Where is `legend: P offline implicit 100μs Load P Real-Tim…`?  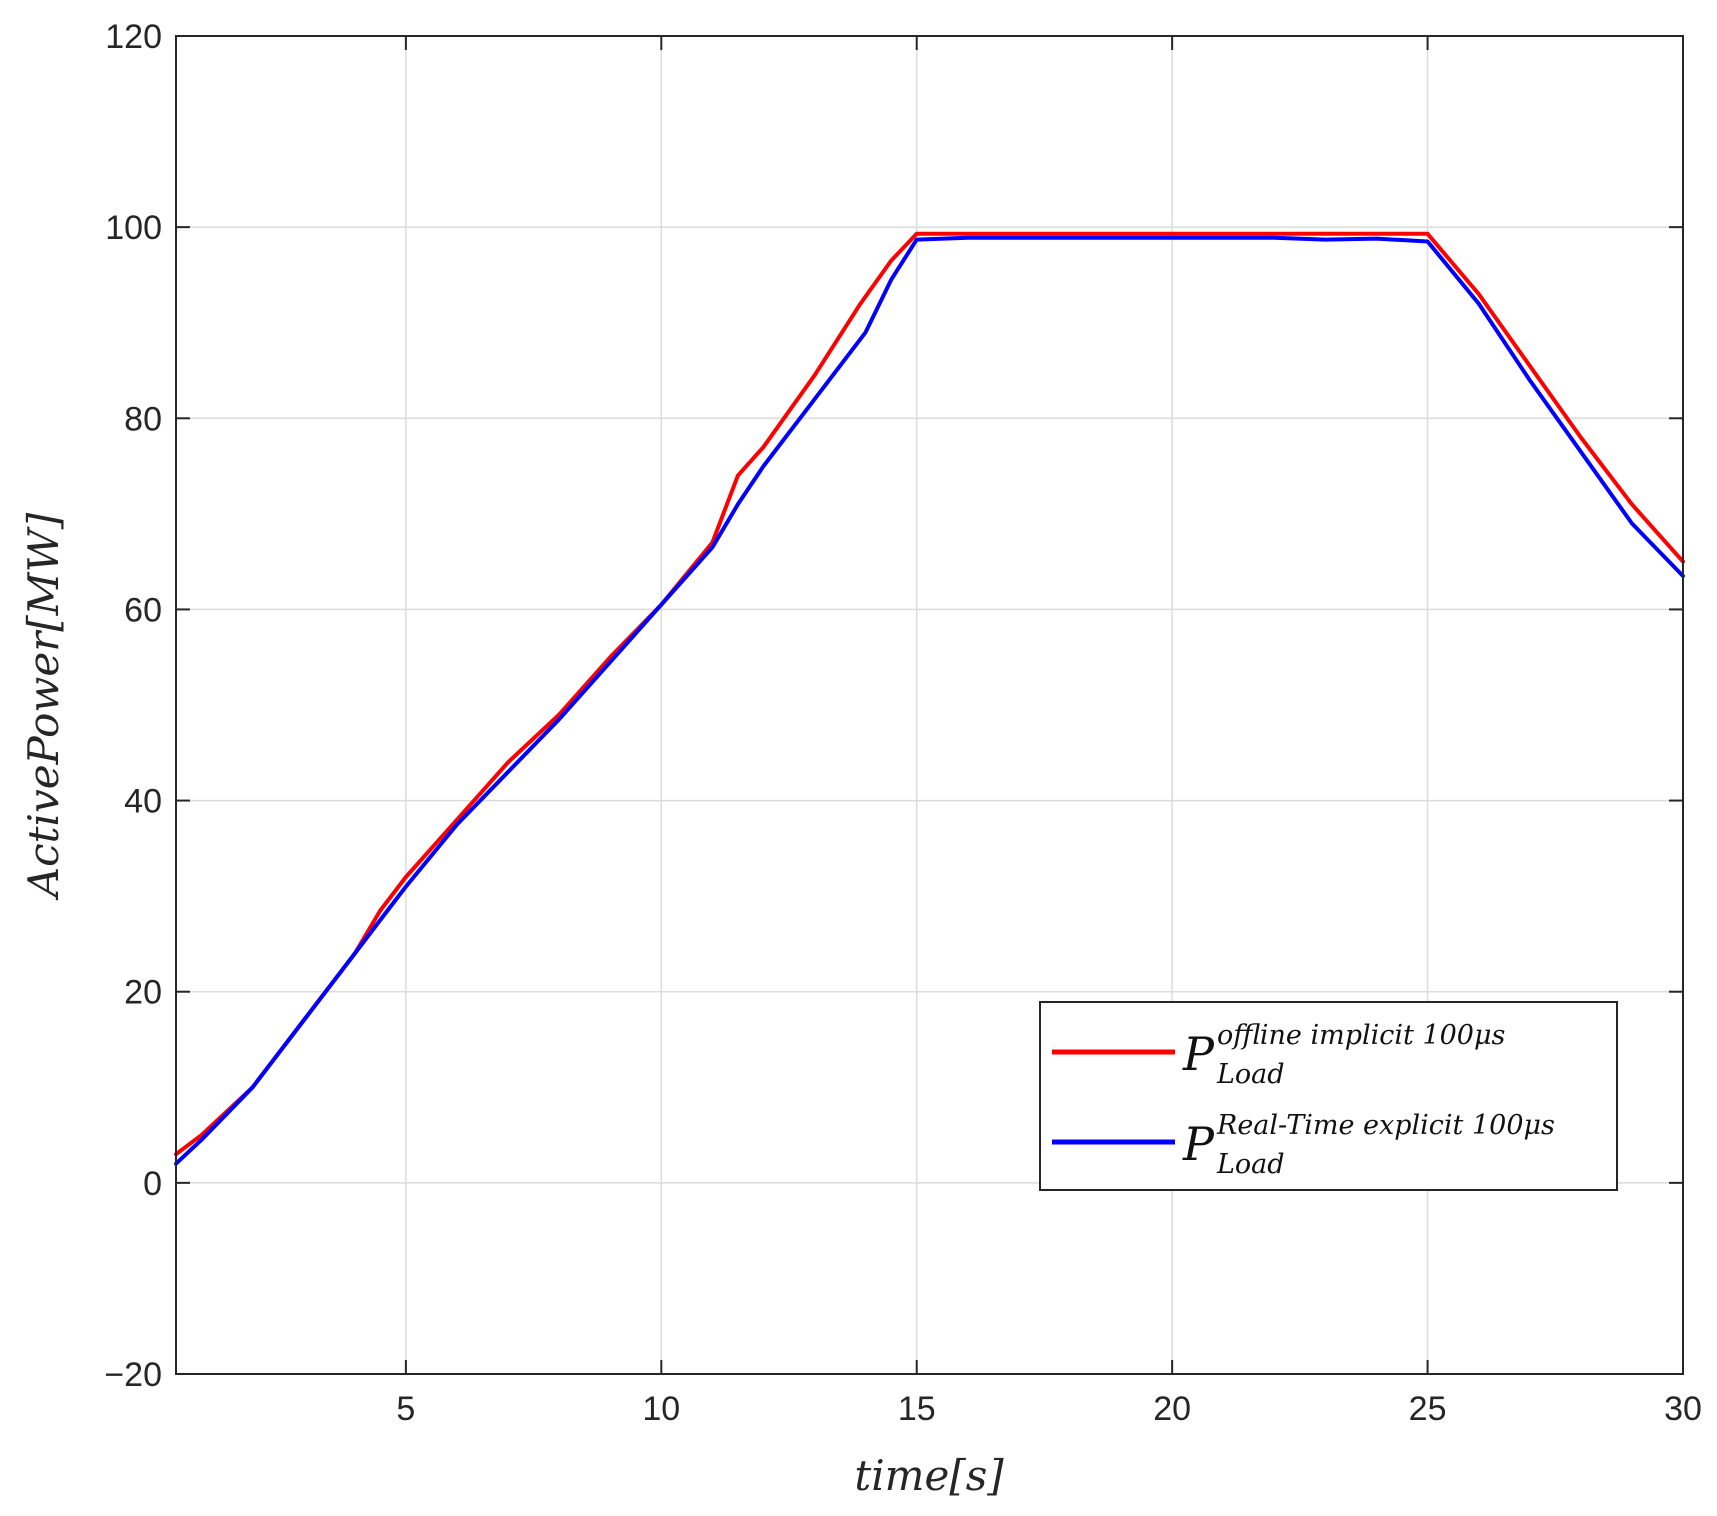
legend: P offline implicit 100μs Load P Real-Tim… is located at coordinates (1328, 1096).